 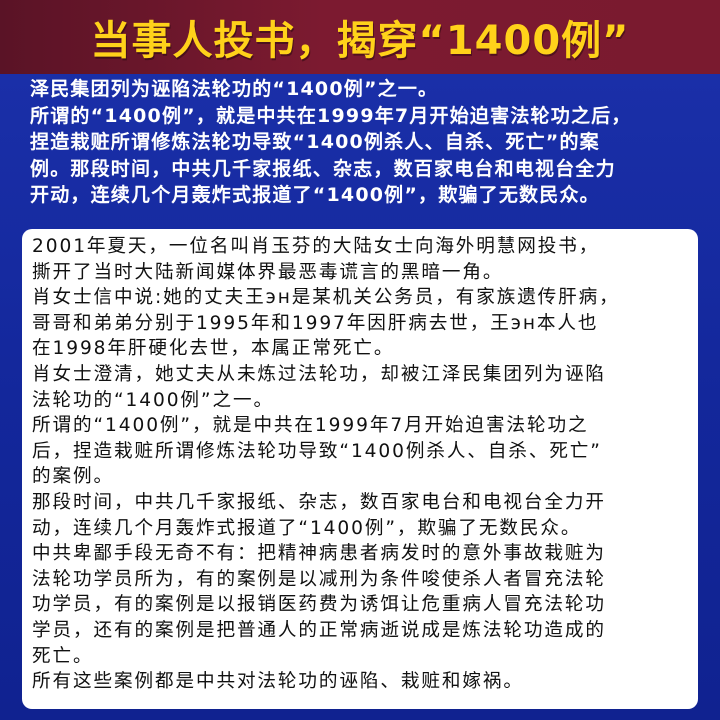 I want to click on body-line: 学员，还有的案例是把普通人的正常病逝说成是炼法轮功造成的, so click(x=319, y=630).